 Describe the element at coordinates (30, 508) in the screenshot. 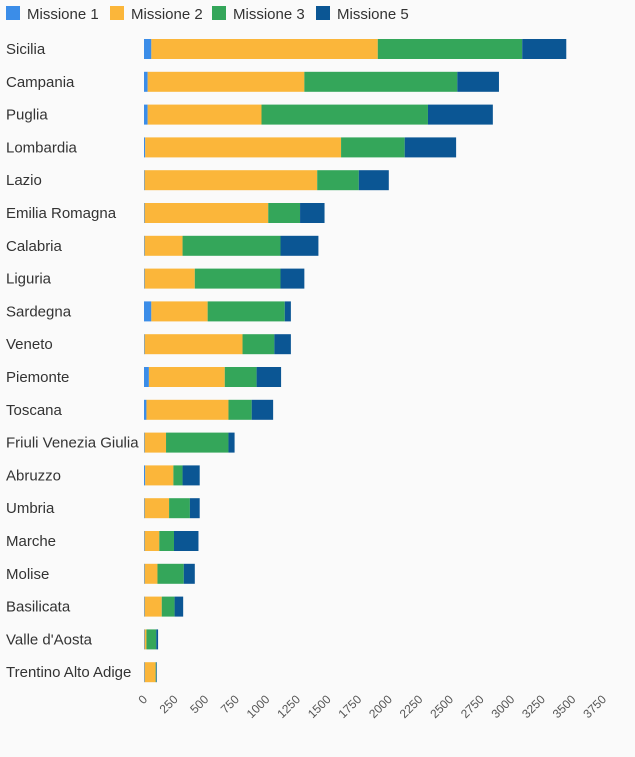

I see `category-label: Umbria` at that location.